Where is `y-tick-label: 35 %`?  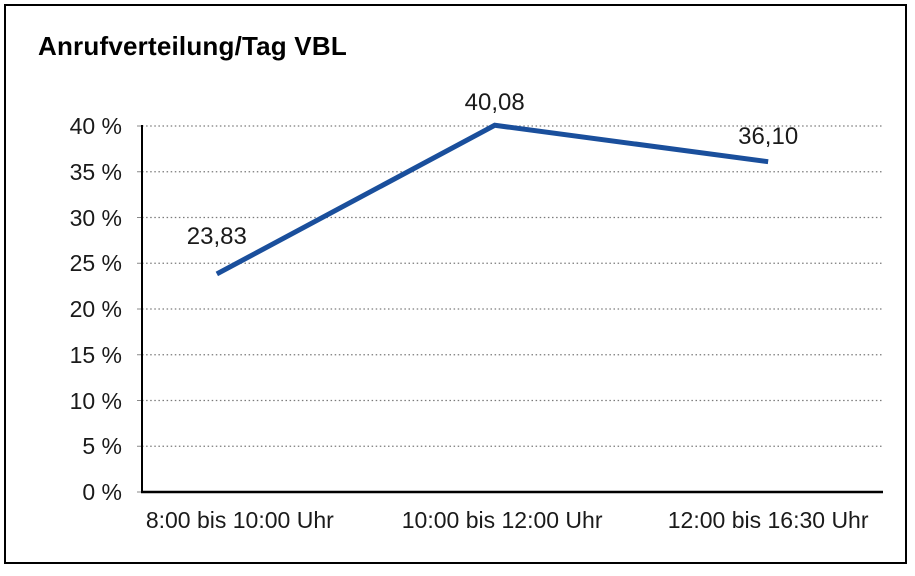 y-tick-label: 35 % is located at coordinates (95, 171).